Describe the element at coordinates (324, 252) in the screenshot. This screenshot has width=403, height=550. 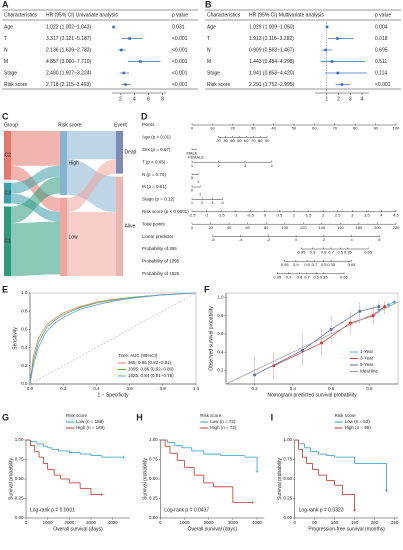
I see `scale-label: 0.8` at that location.